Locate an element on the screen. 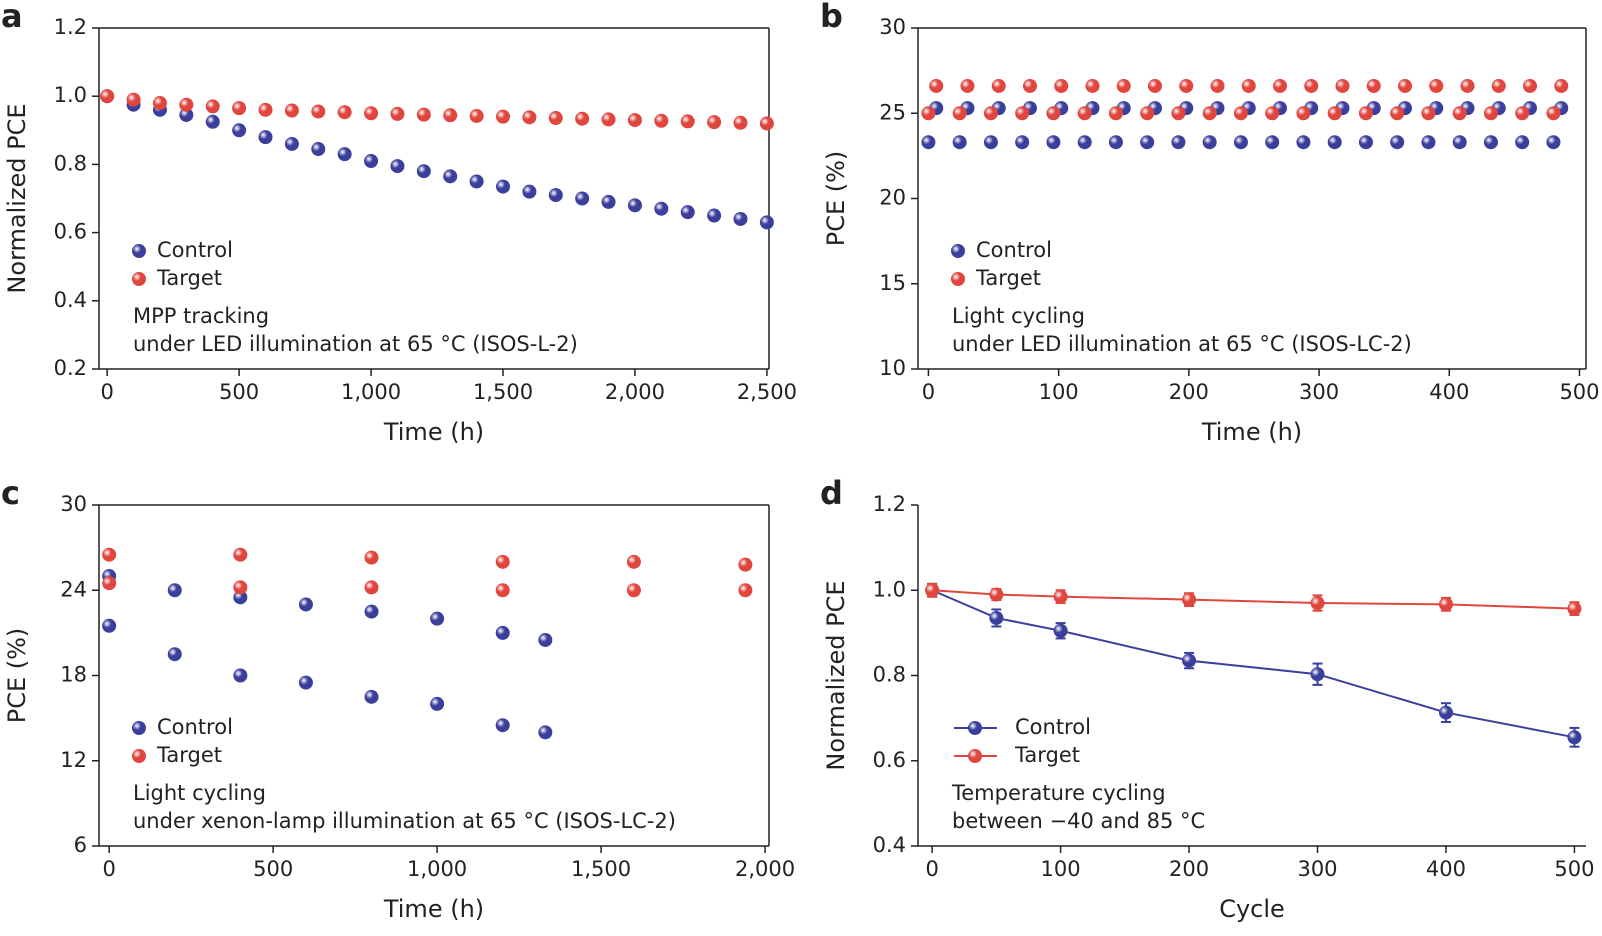 The image size is (1602, 936). annotation: MPP tracking is located at coordinates (201, 316).